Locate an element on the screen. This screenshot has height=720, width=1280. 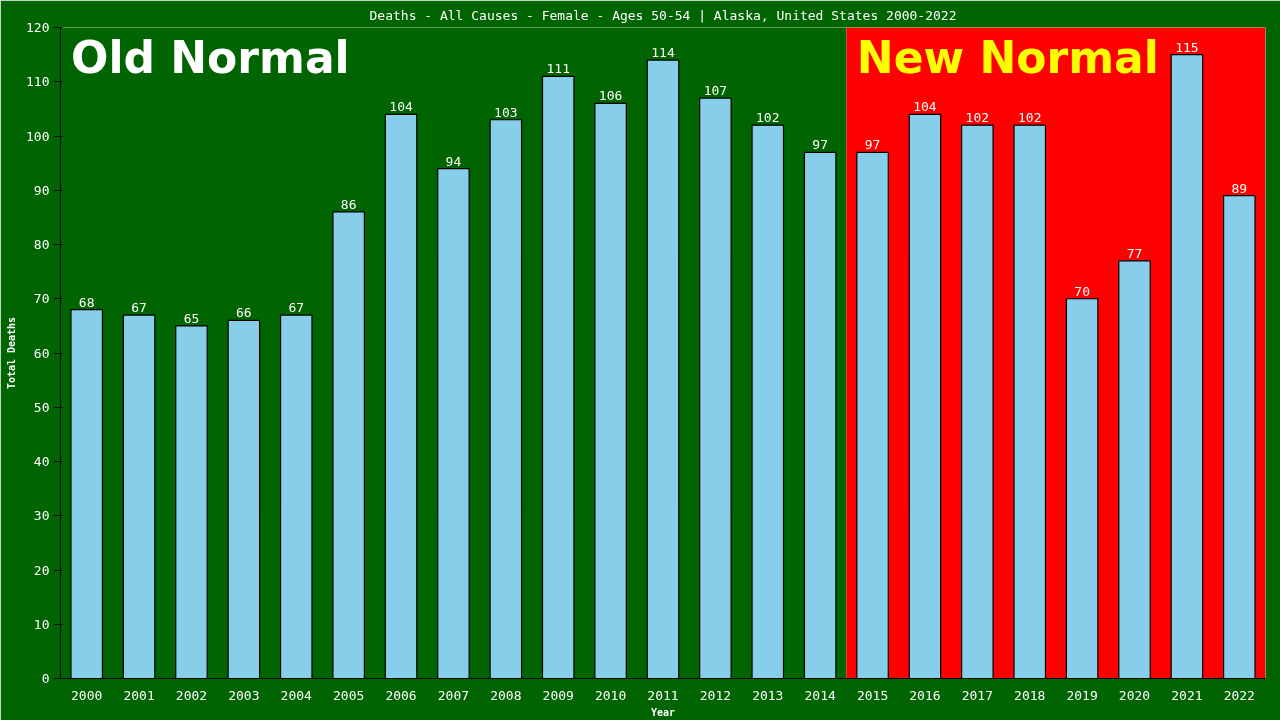
x-tick-label: 2017 is located at coordinates (977, 695).